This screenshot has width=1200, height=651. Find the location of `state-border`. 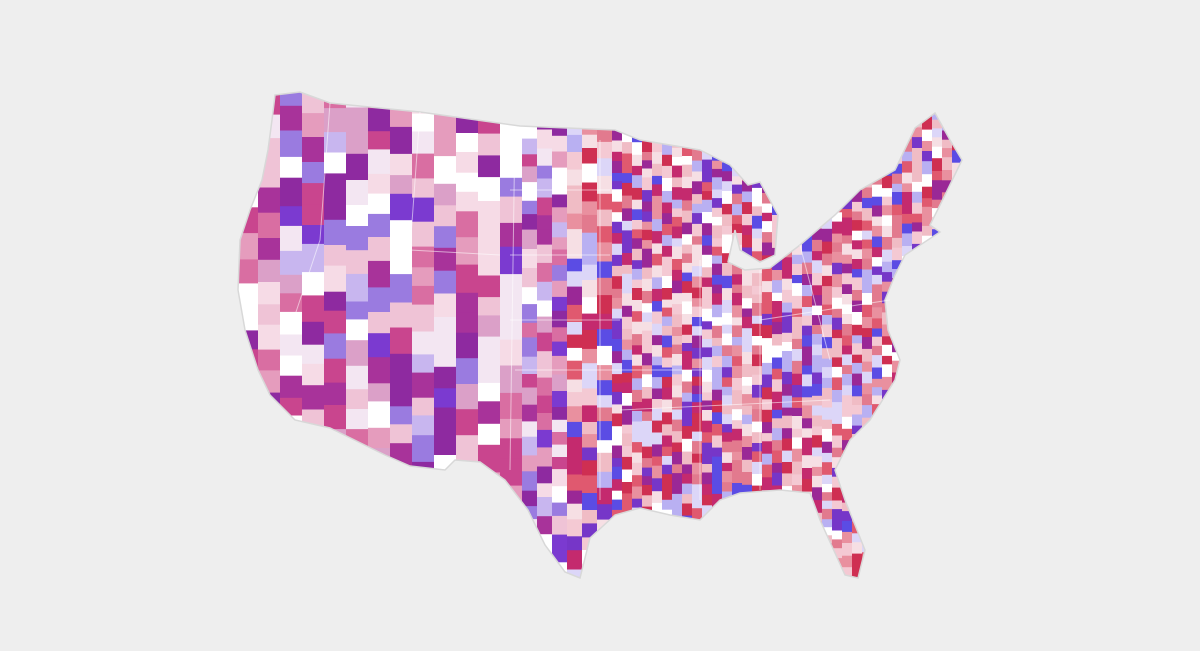

state-border is located at coordinates (310, 216).